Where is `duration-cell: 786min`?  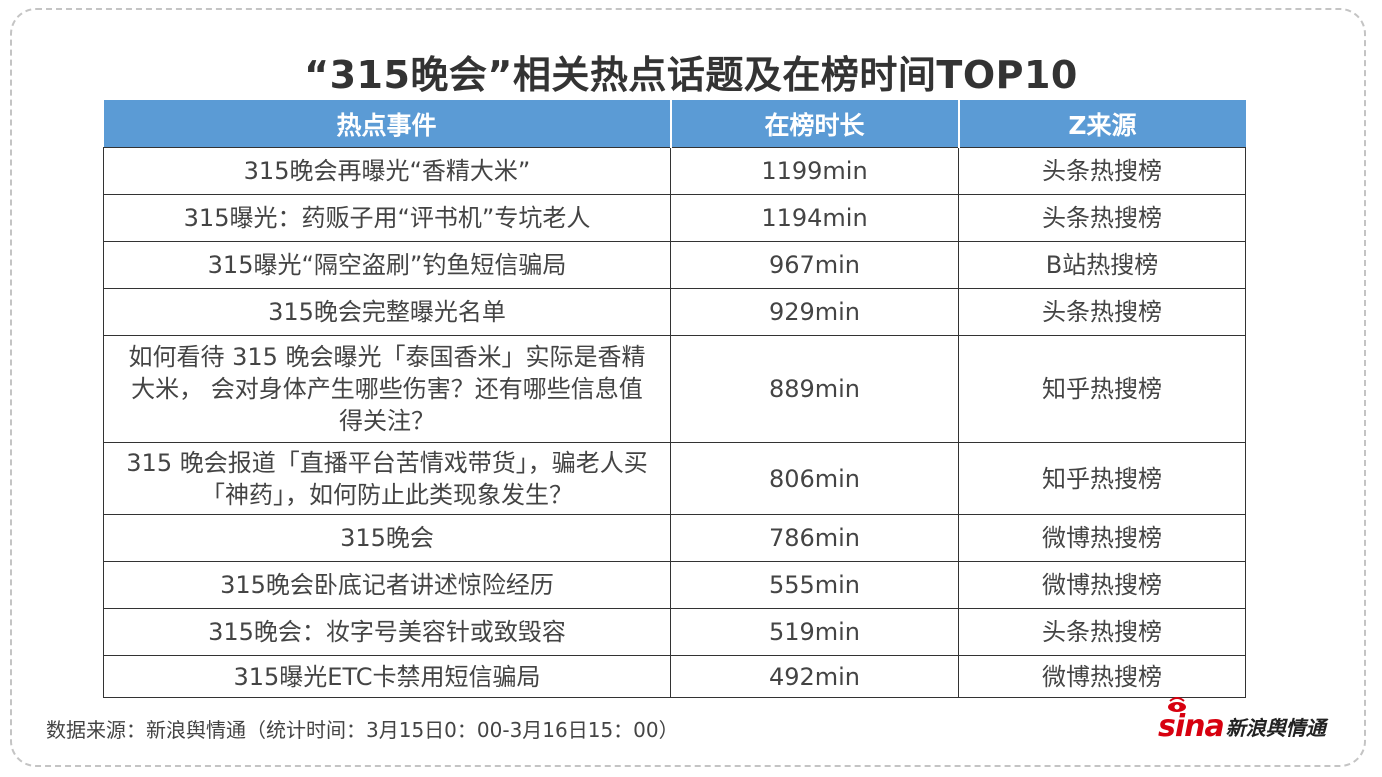 duration-cell: 786min is located at coordinates (814, 538).